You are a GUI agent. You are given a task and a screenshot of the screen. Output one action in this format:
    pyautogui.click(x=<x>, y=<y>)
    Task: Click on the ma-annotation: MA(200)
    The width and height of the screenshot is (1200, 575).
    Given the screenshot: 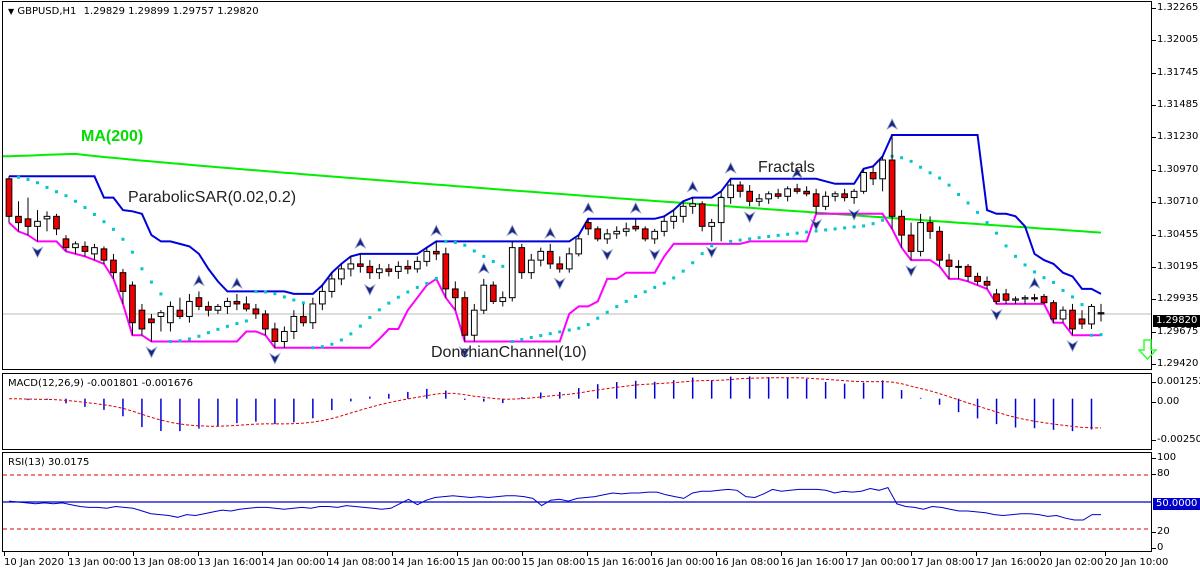 What is the action you would take?
    pyautogui.click(x=112, y=136)
    